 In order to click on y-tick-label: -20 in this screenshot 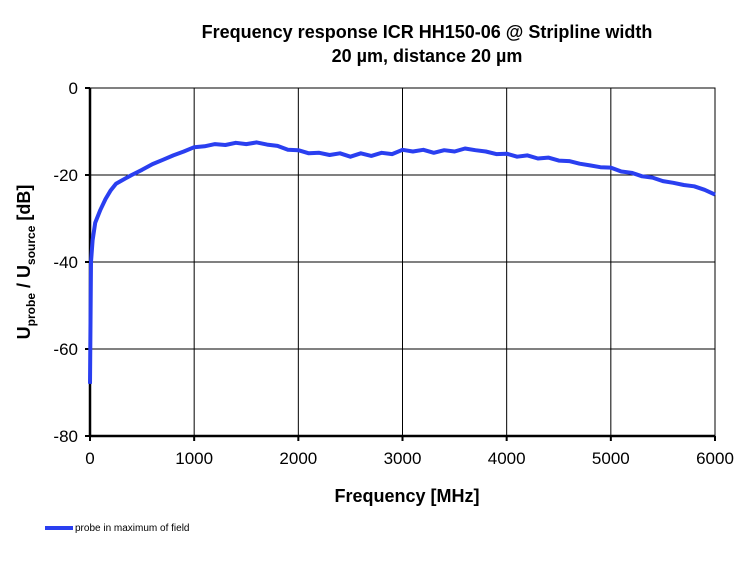, I will do `click(65, 175)`.